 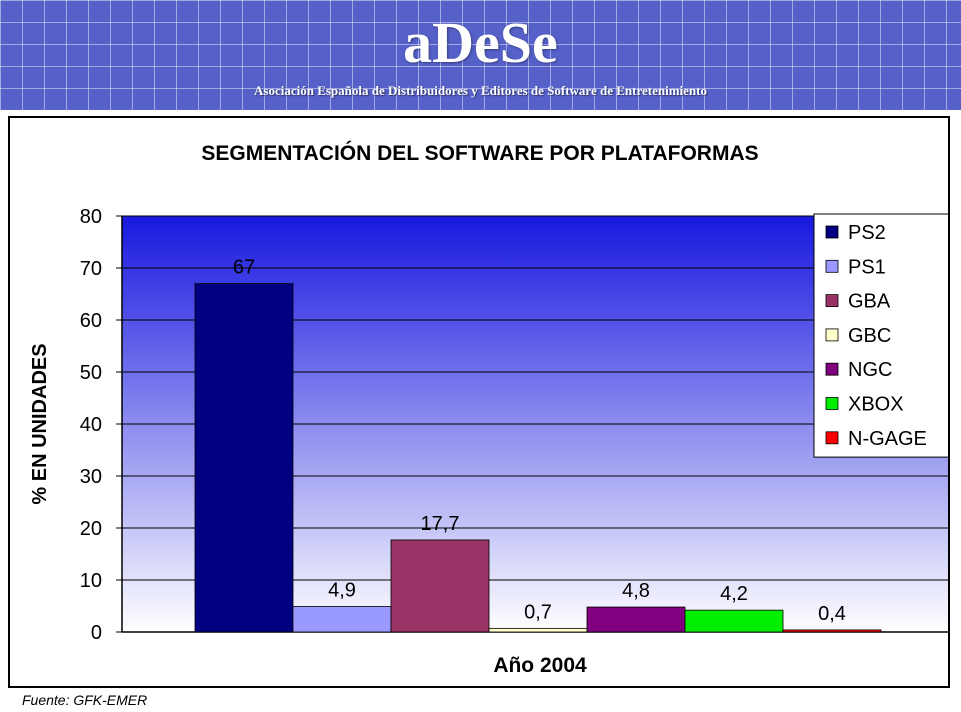 What do you see at coordinates (244, 268) in the screenshot?
I see `data-label-ps2: 67` at bounding box center [244, 268].